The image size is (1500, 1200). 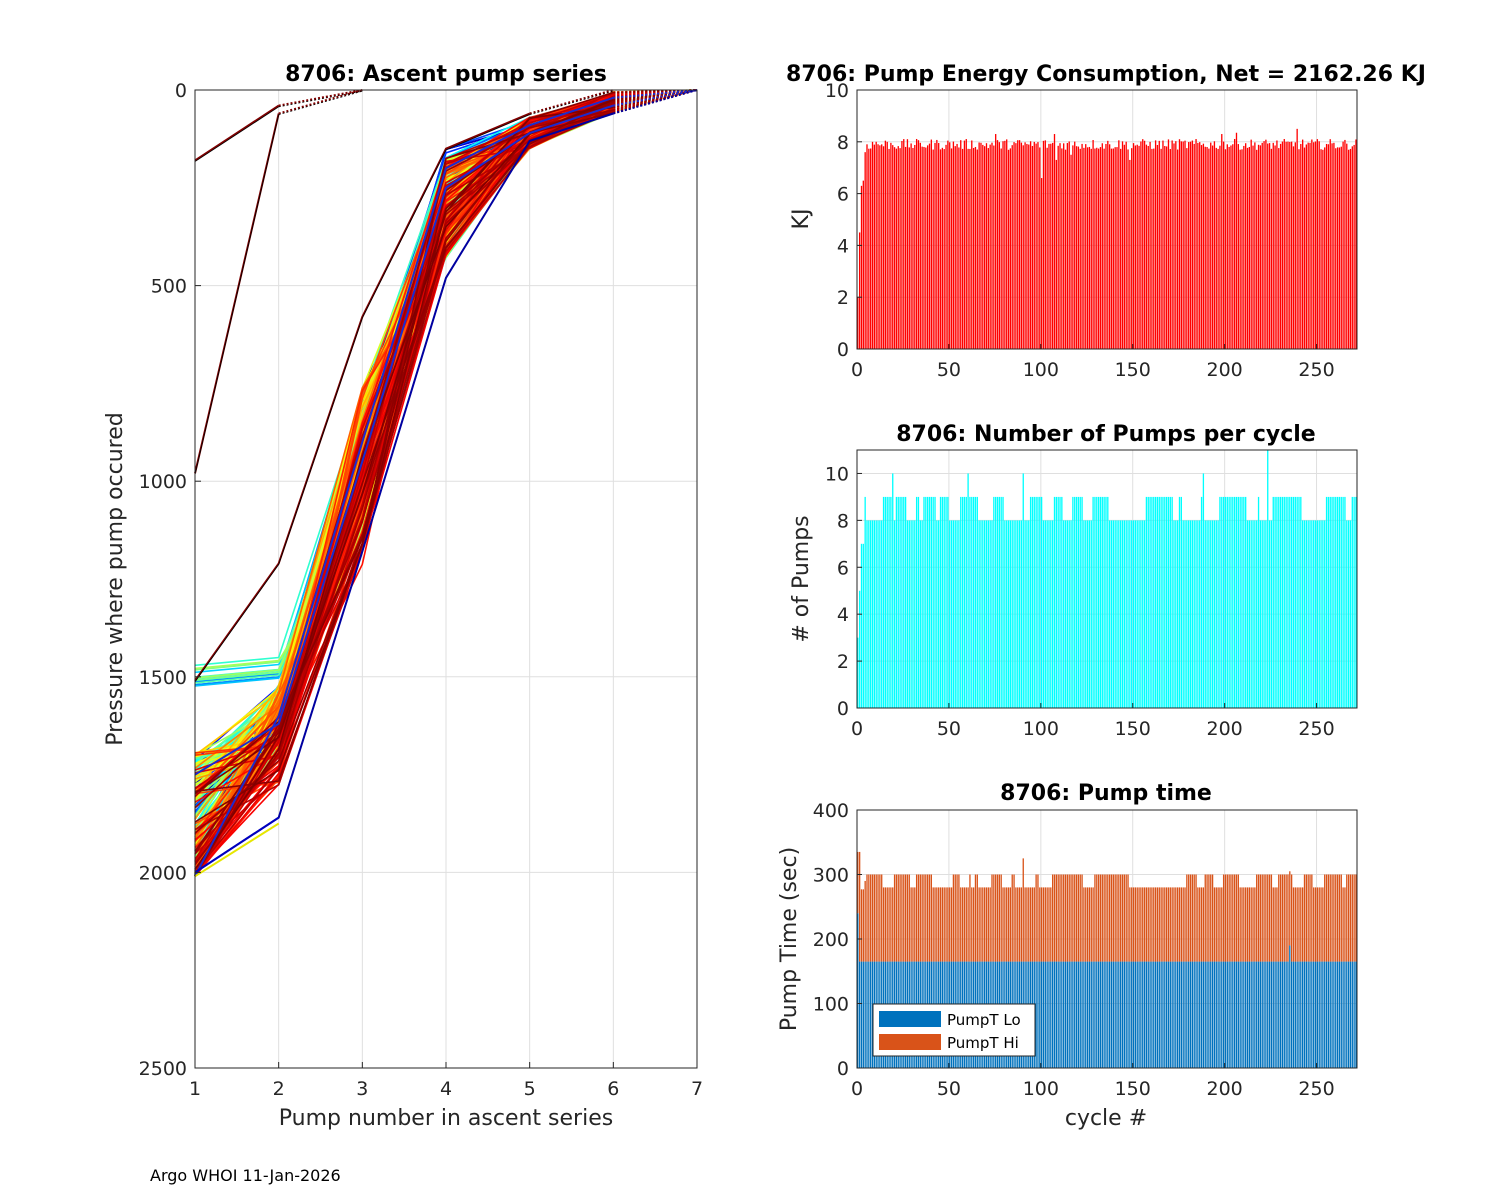 I want to click on series-line-tail, so click(x=655, y=102).